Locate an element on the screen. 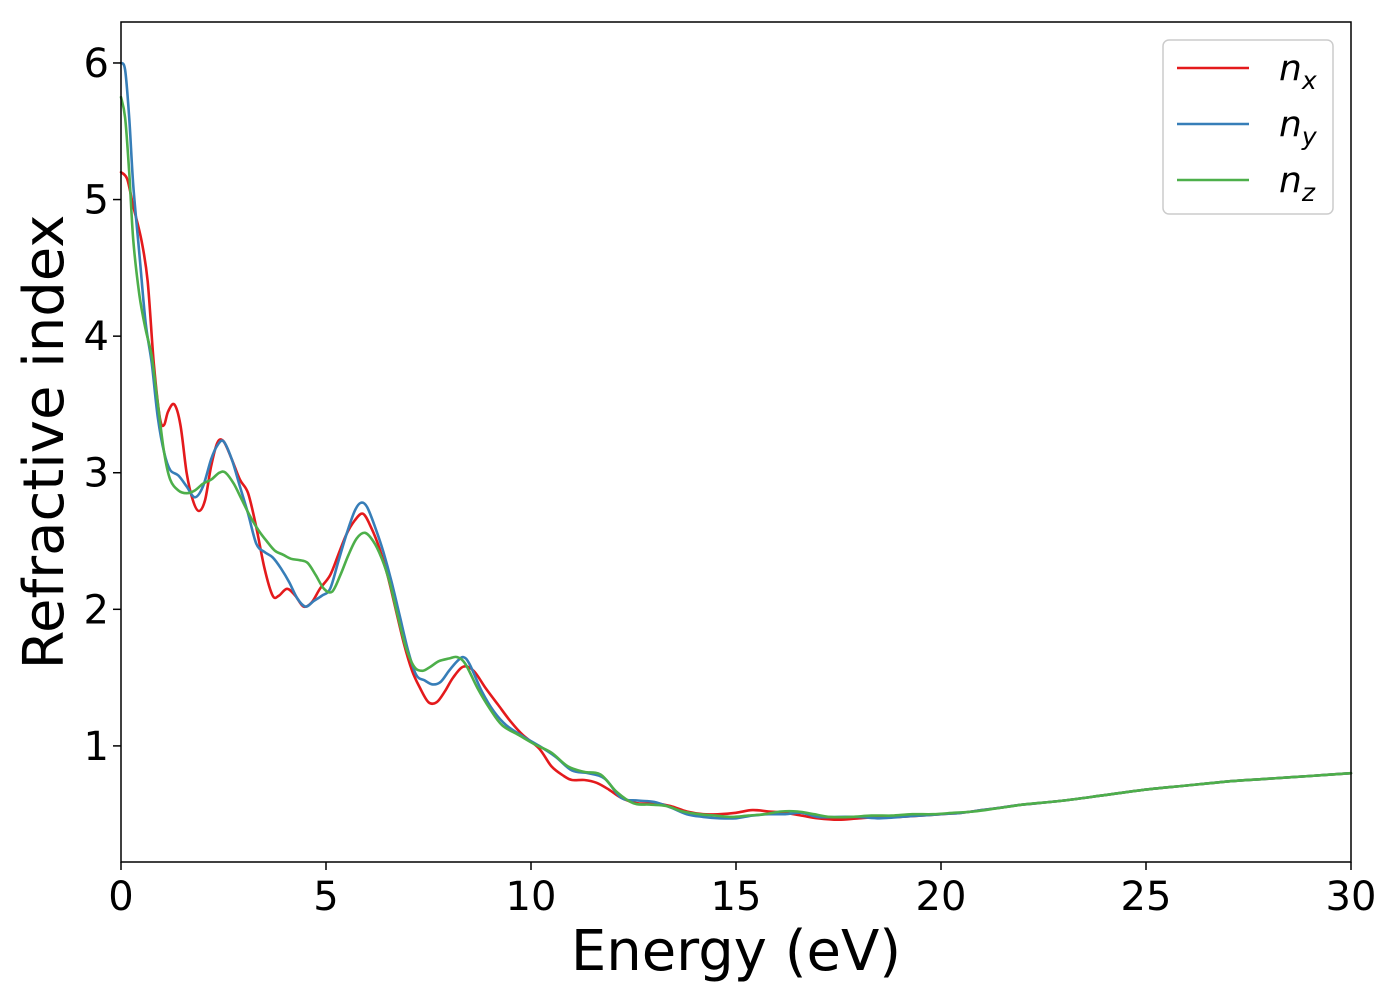 This screenshot has height=1000, width=1400. x-tick-label: 15 is located at coordinates (736, 897).